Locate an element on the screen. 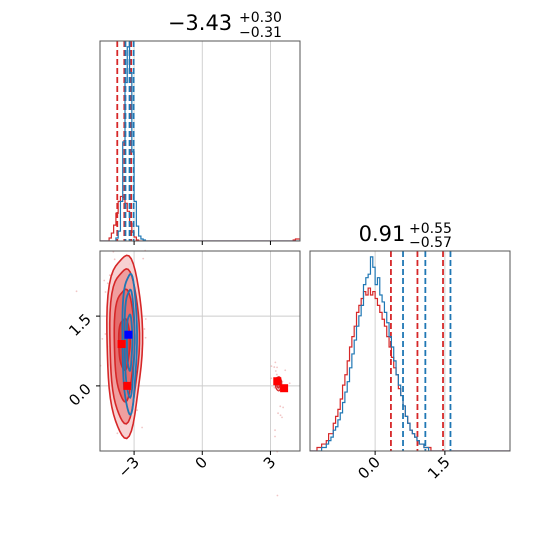  p2-xtick-label: −3 is located at coordinates (129, 467).